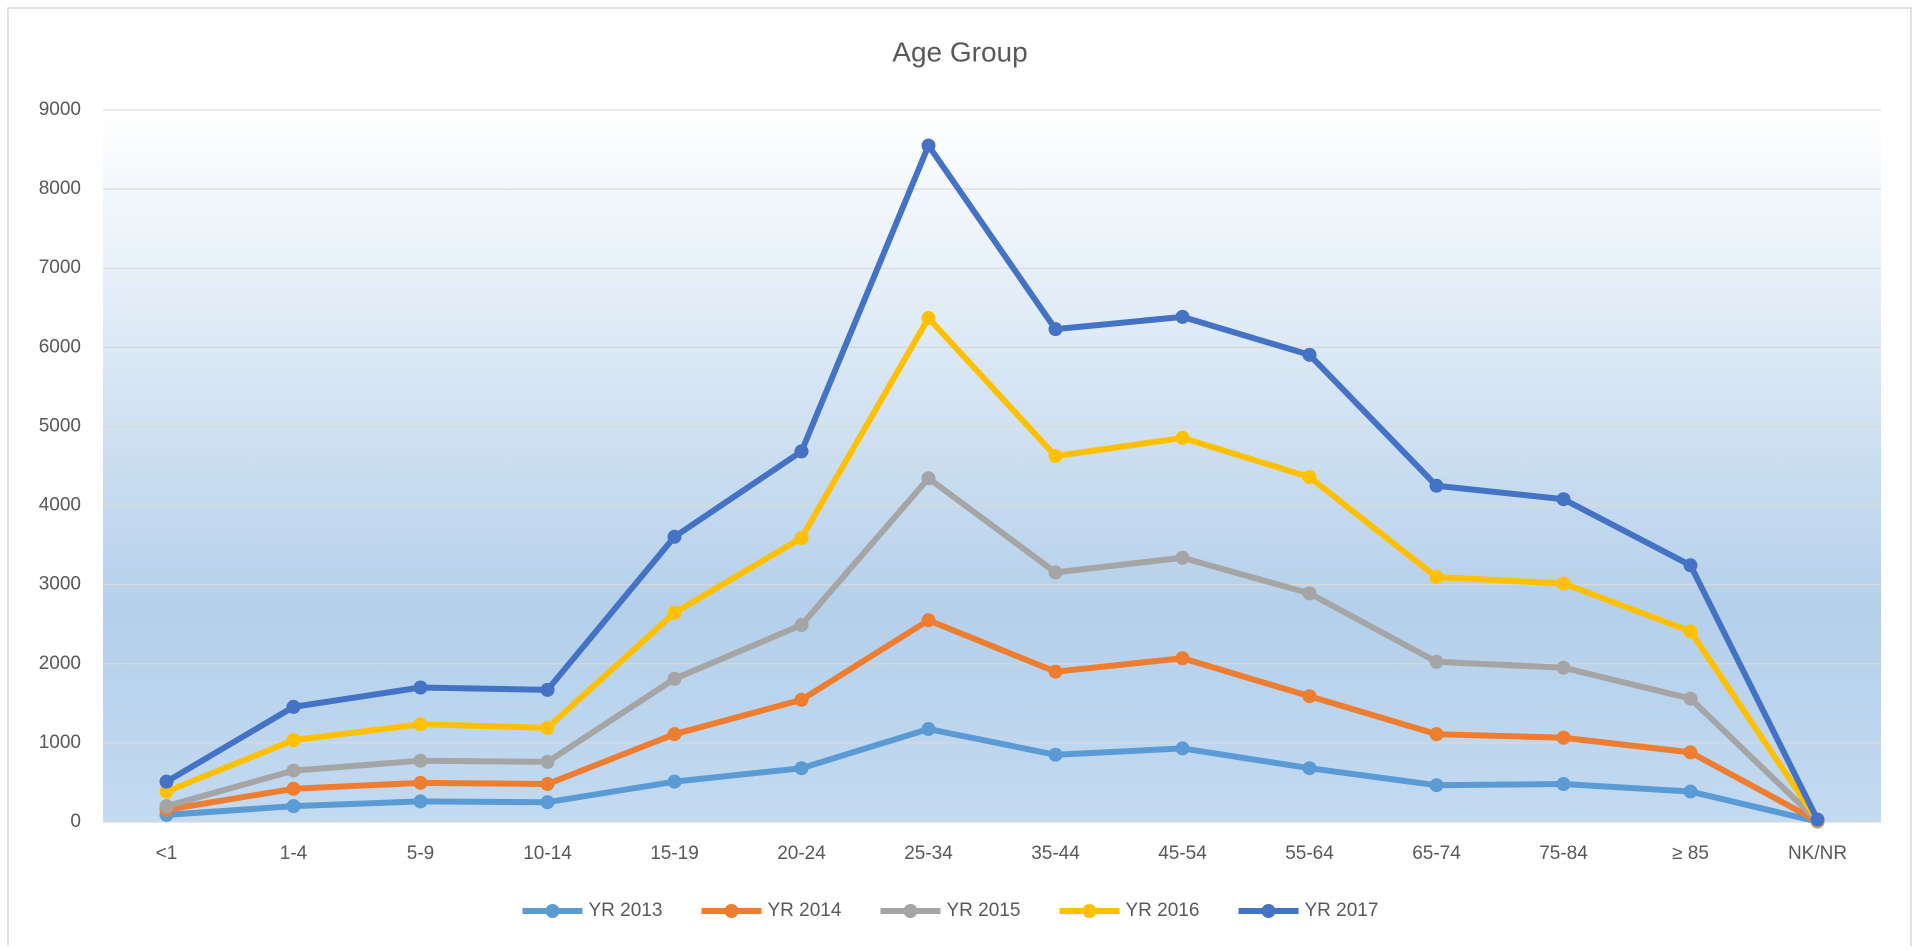 The width and height of the screenshot is (1919, 951). I want to click on x-tick-label: 15-19, so click(674, 853).